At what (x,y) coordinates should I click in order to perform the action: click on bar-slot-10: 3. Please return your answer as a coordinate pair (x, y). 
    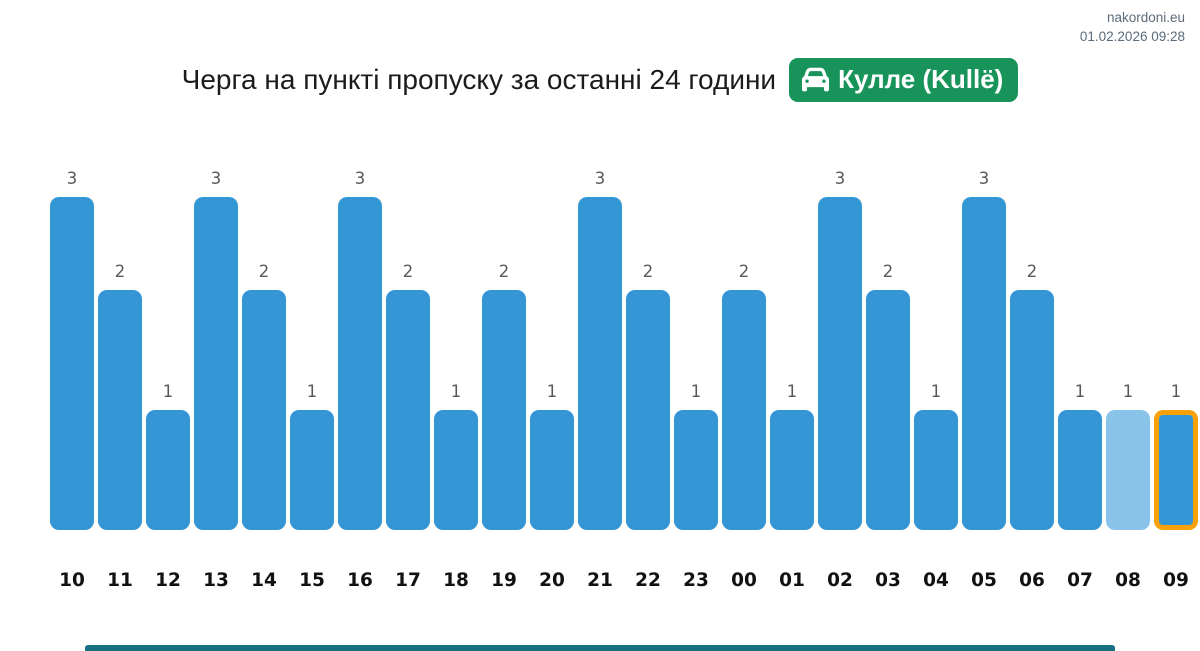
    Looking at the image, I should click on (72, 350).